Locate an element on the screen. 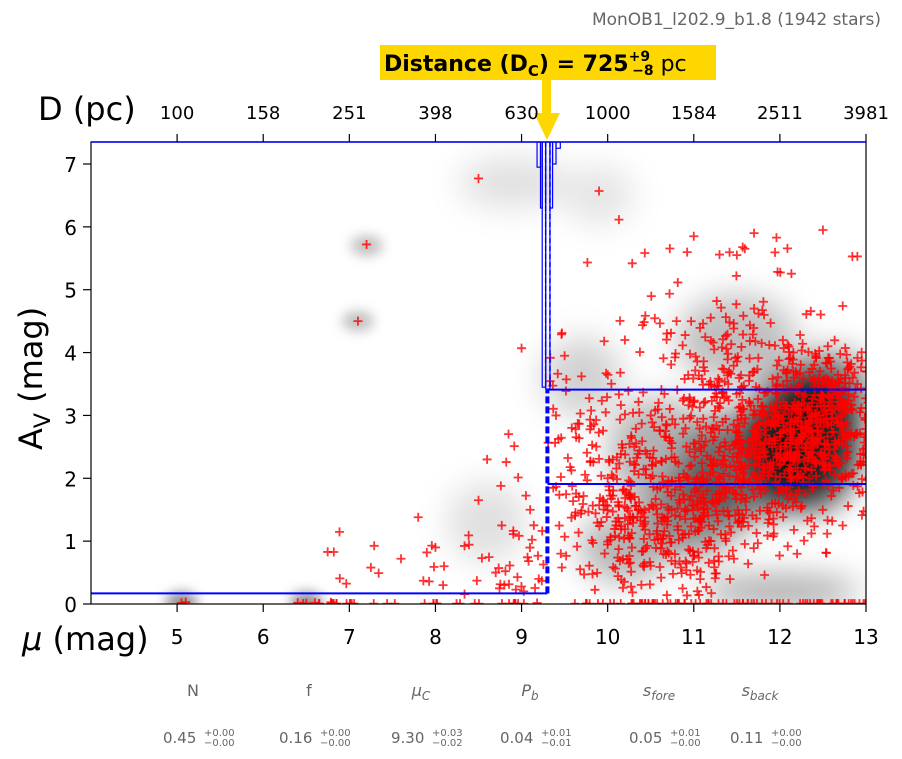 This screenshot has width=902, height=759. param-value: 0.16 is located at coordinates (295, 738).